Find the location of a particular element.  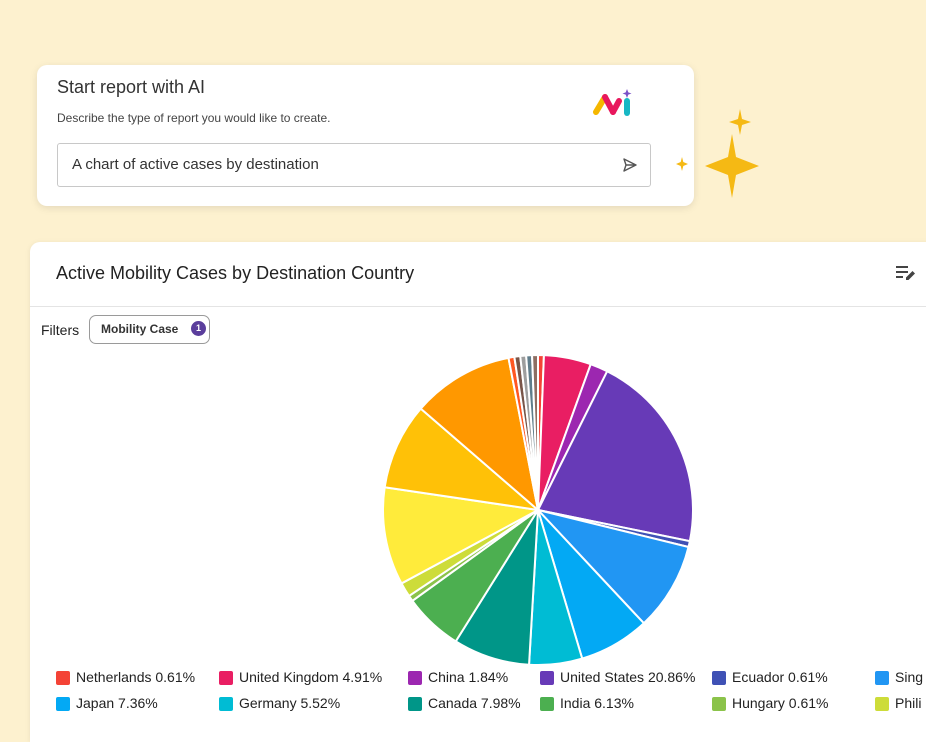

legend-item-singapore: Sing is located at coordinates (900, 678).